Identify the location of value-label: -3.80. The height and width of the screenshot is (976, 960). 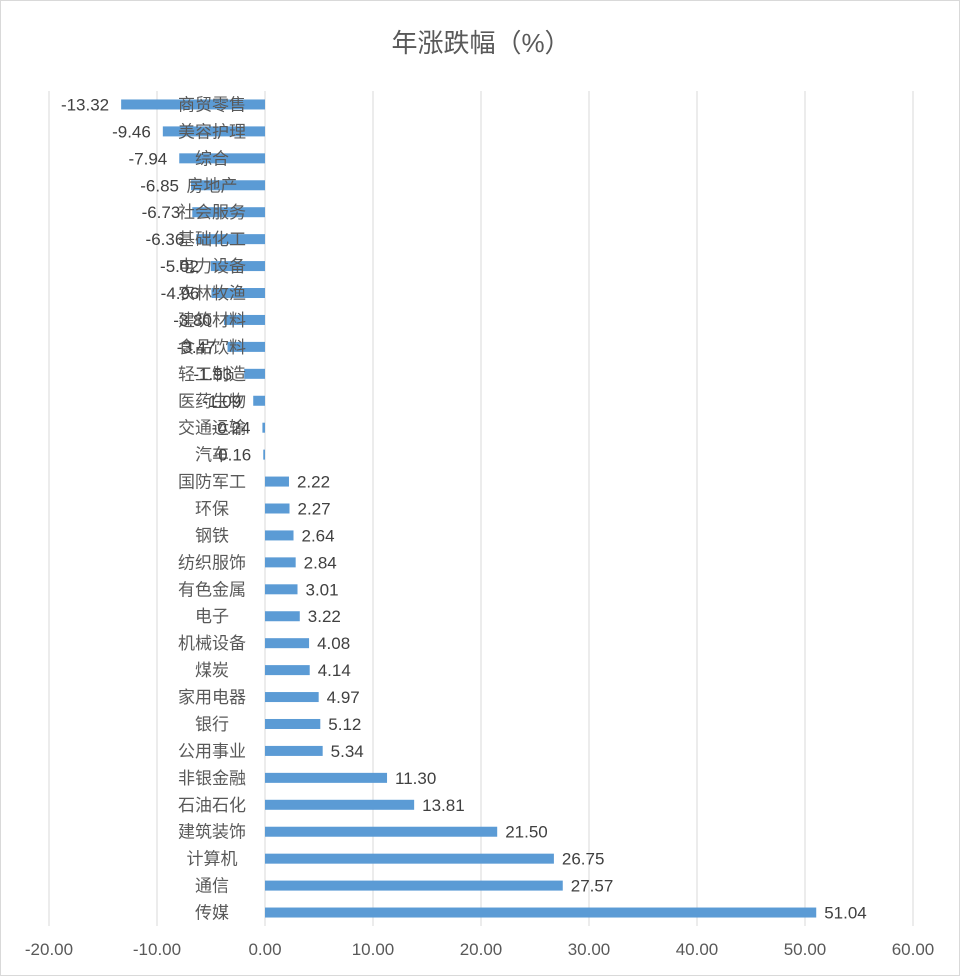
(192, 320).